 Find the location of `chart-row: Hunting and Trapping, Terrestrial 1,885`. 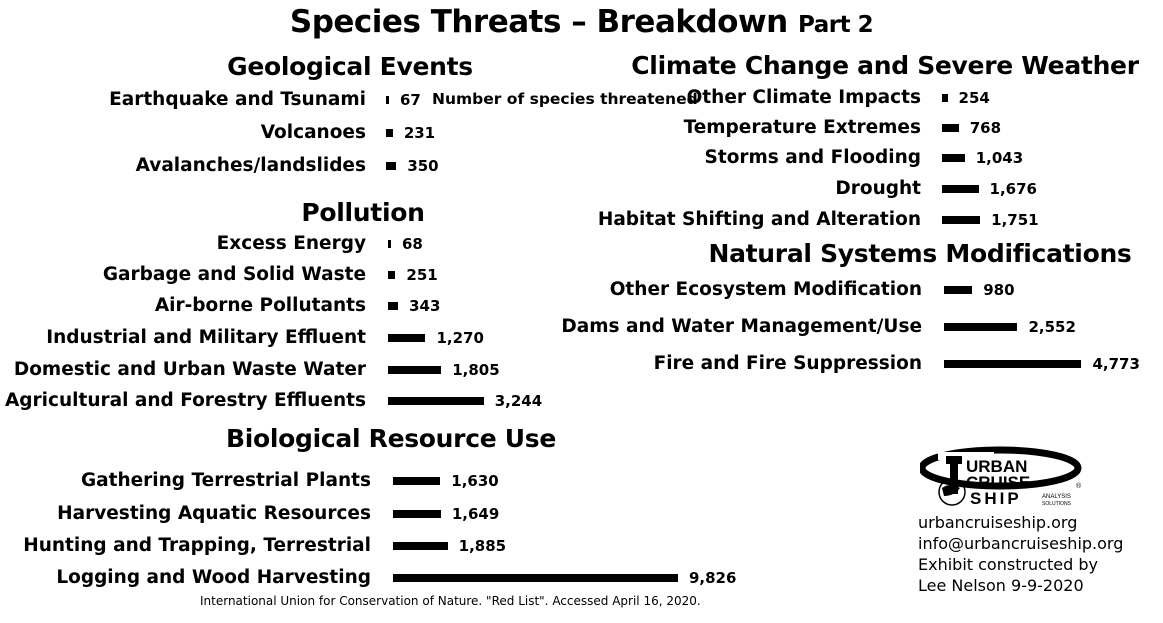

chart-row: Hunting and Trapping, Terrestrial 1,885 is located at coordinates (253, 546).